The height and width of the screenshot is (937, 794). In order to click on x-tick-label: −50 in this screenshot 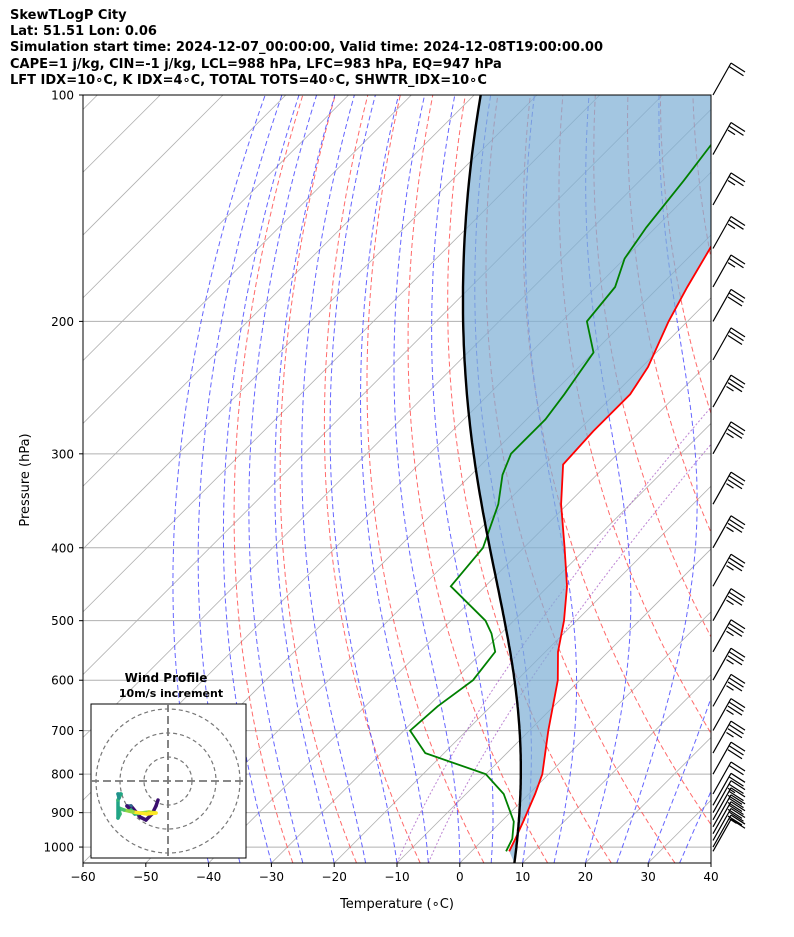, I will do `click(145, 877)`.